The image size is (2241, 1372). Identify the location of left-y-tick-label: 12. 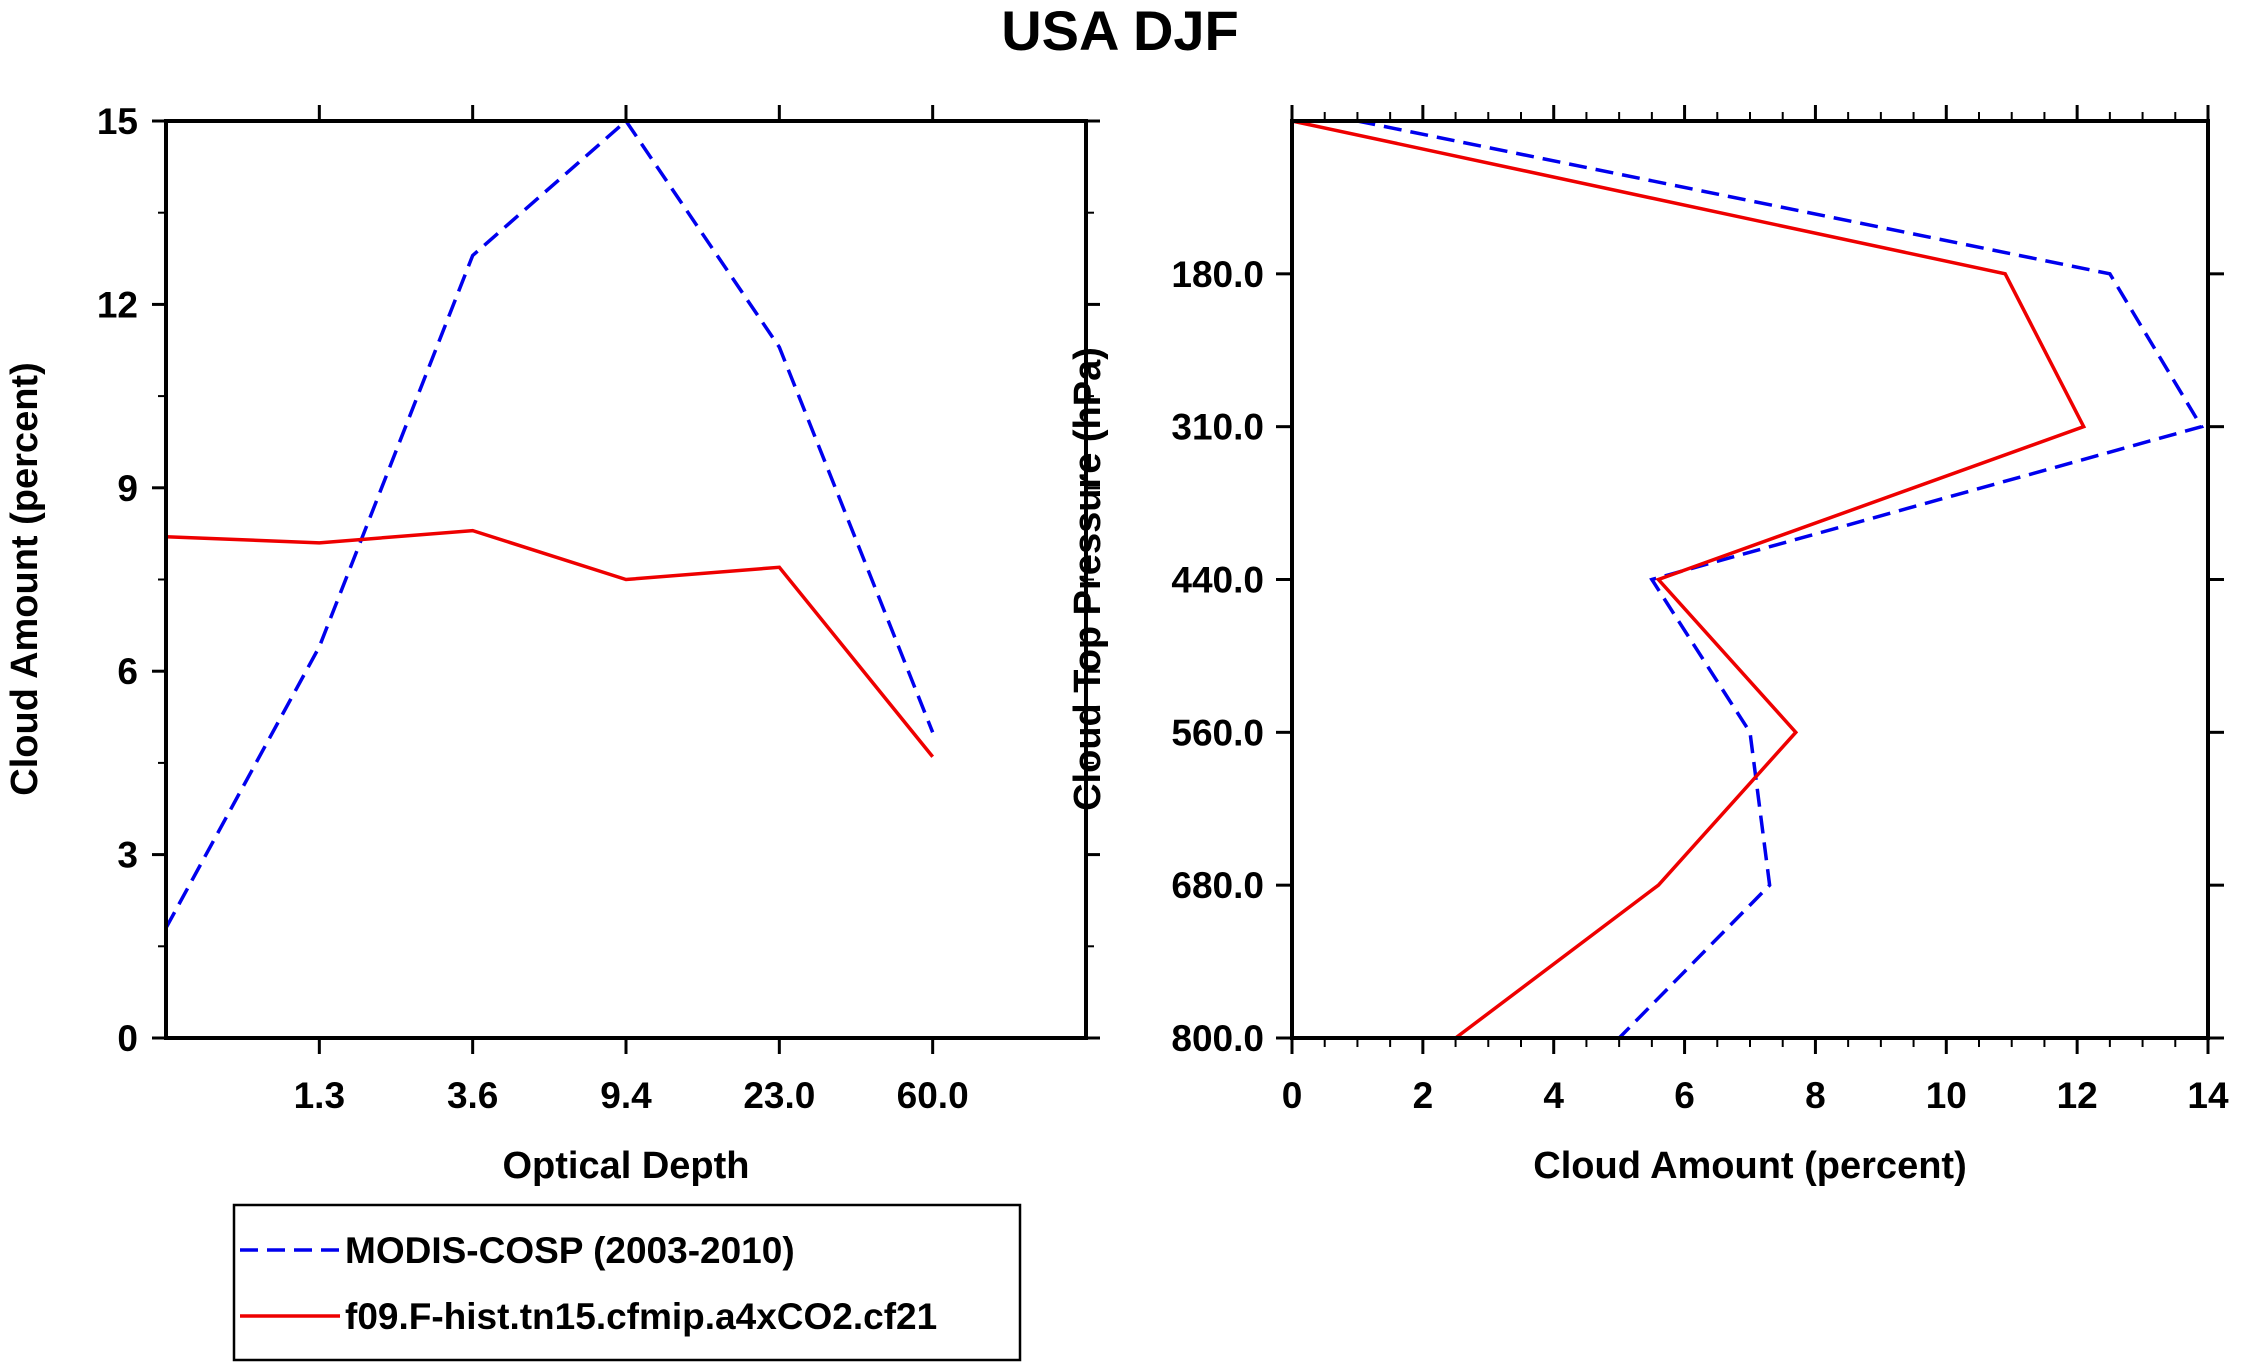
(117, 304).